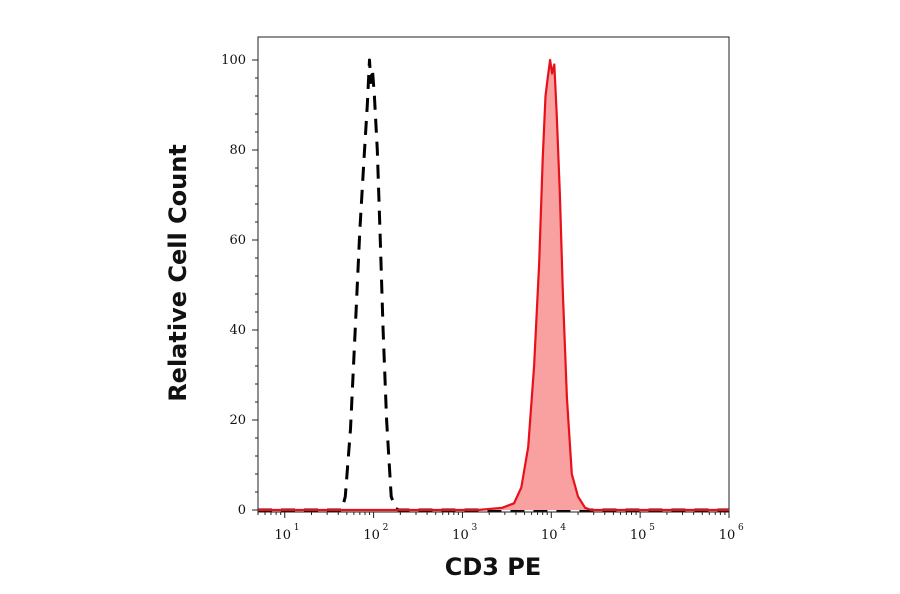  Describe the element at coordinates (652, 528) in the screenshot. I see `x-tick-exponent: 5` at that location.